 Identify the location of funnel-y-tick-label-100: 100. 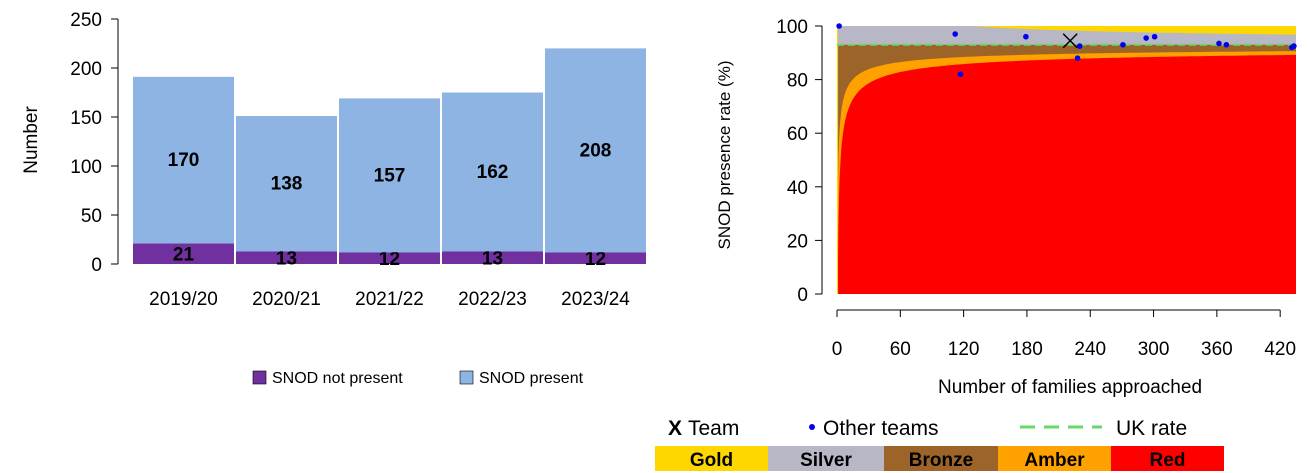
(792, 27).